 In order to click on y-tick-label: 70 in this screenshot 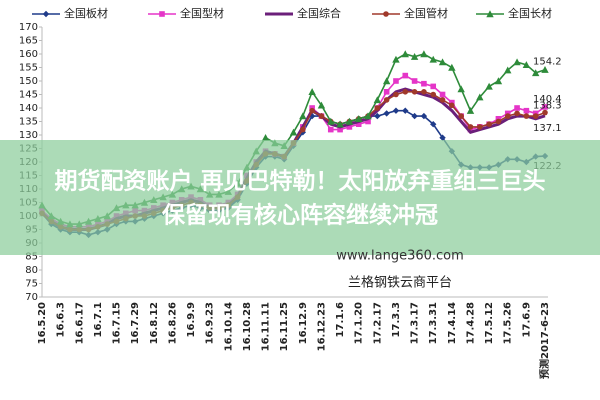, I will do `click(31, 297)`.